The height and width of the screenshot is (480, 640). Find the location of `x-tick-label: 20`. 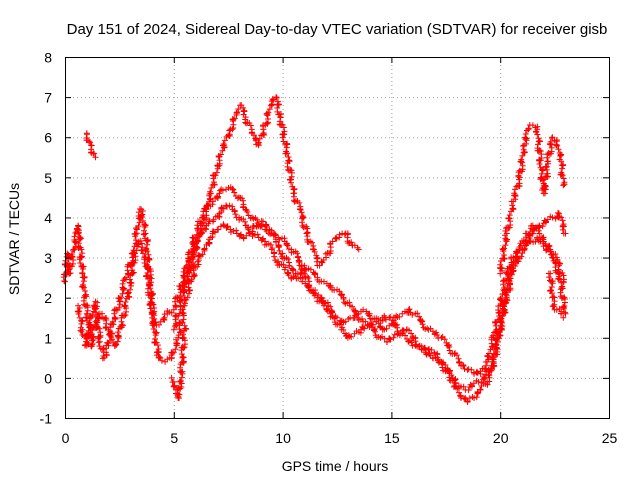

x-tick-label: 20 is located at coordinates (501, 438).